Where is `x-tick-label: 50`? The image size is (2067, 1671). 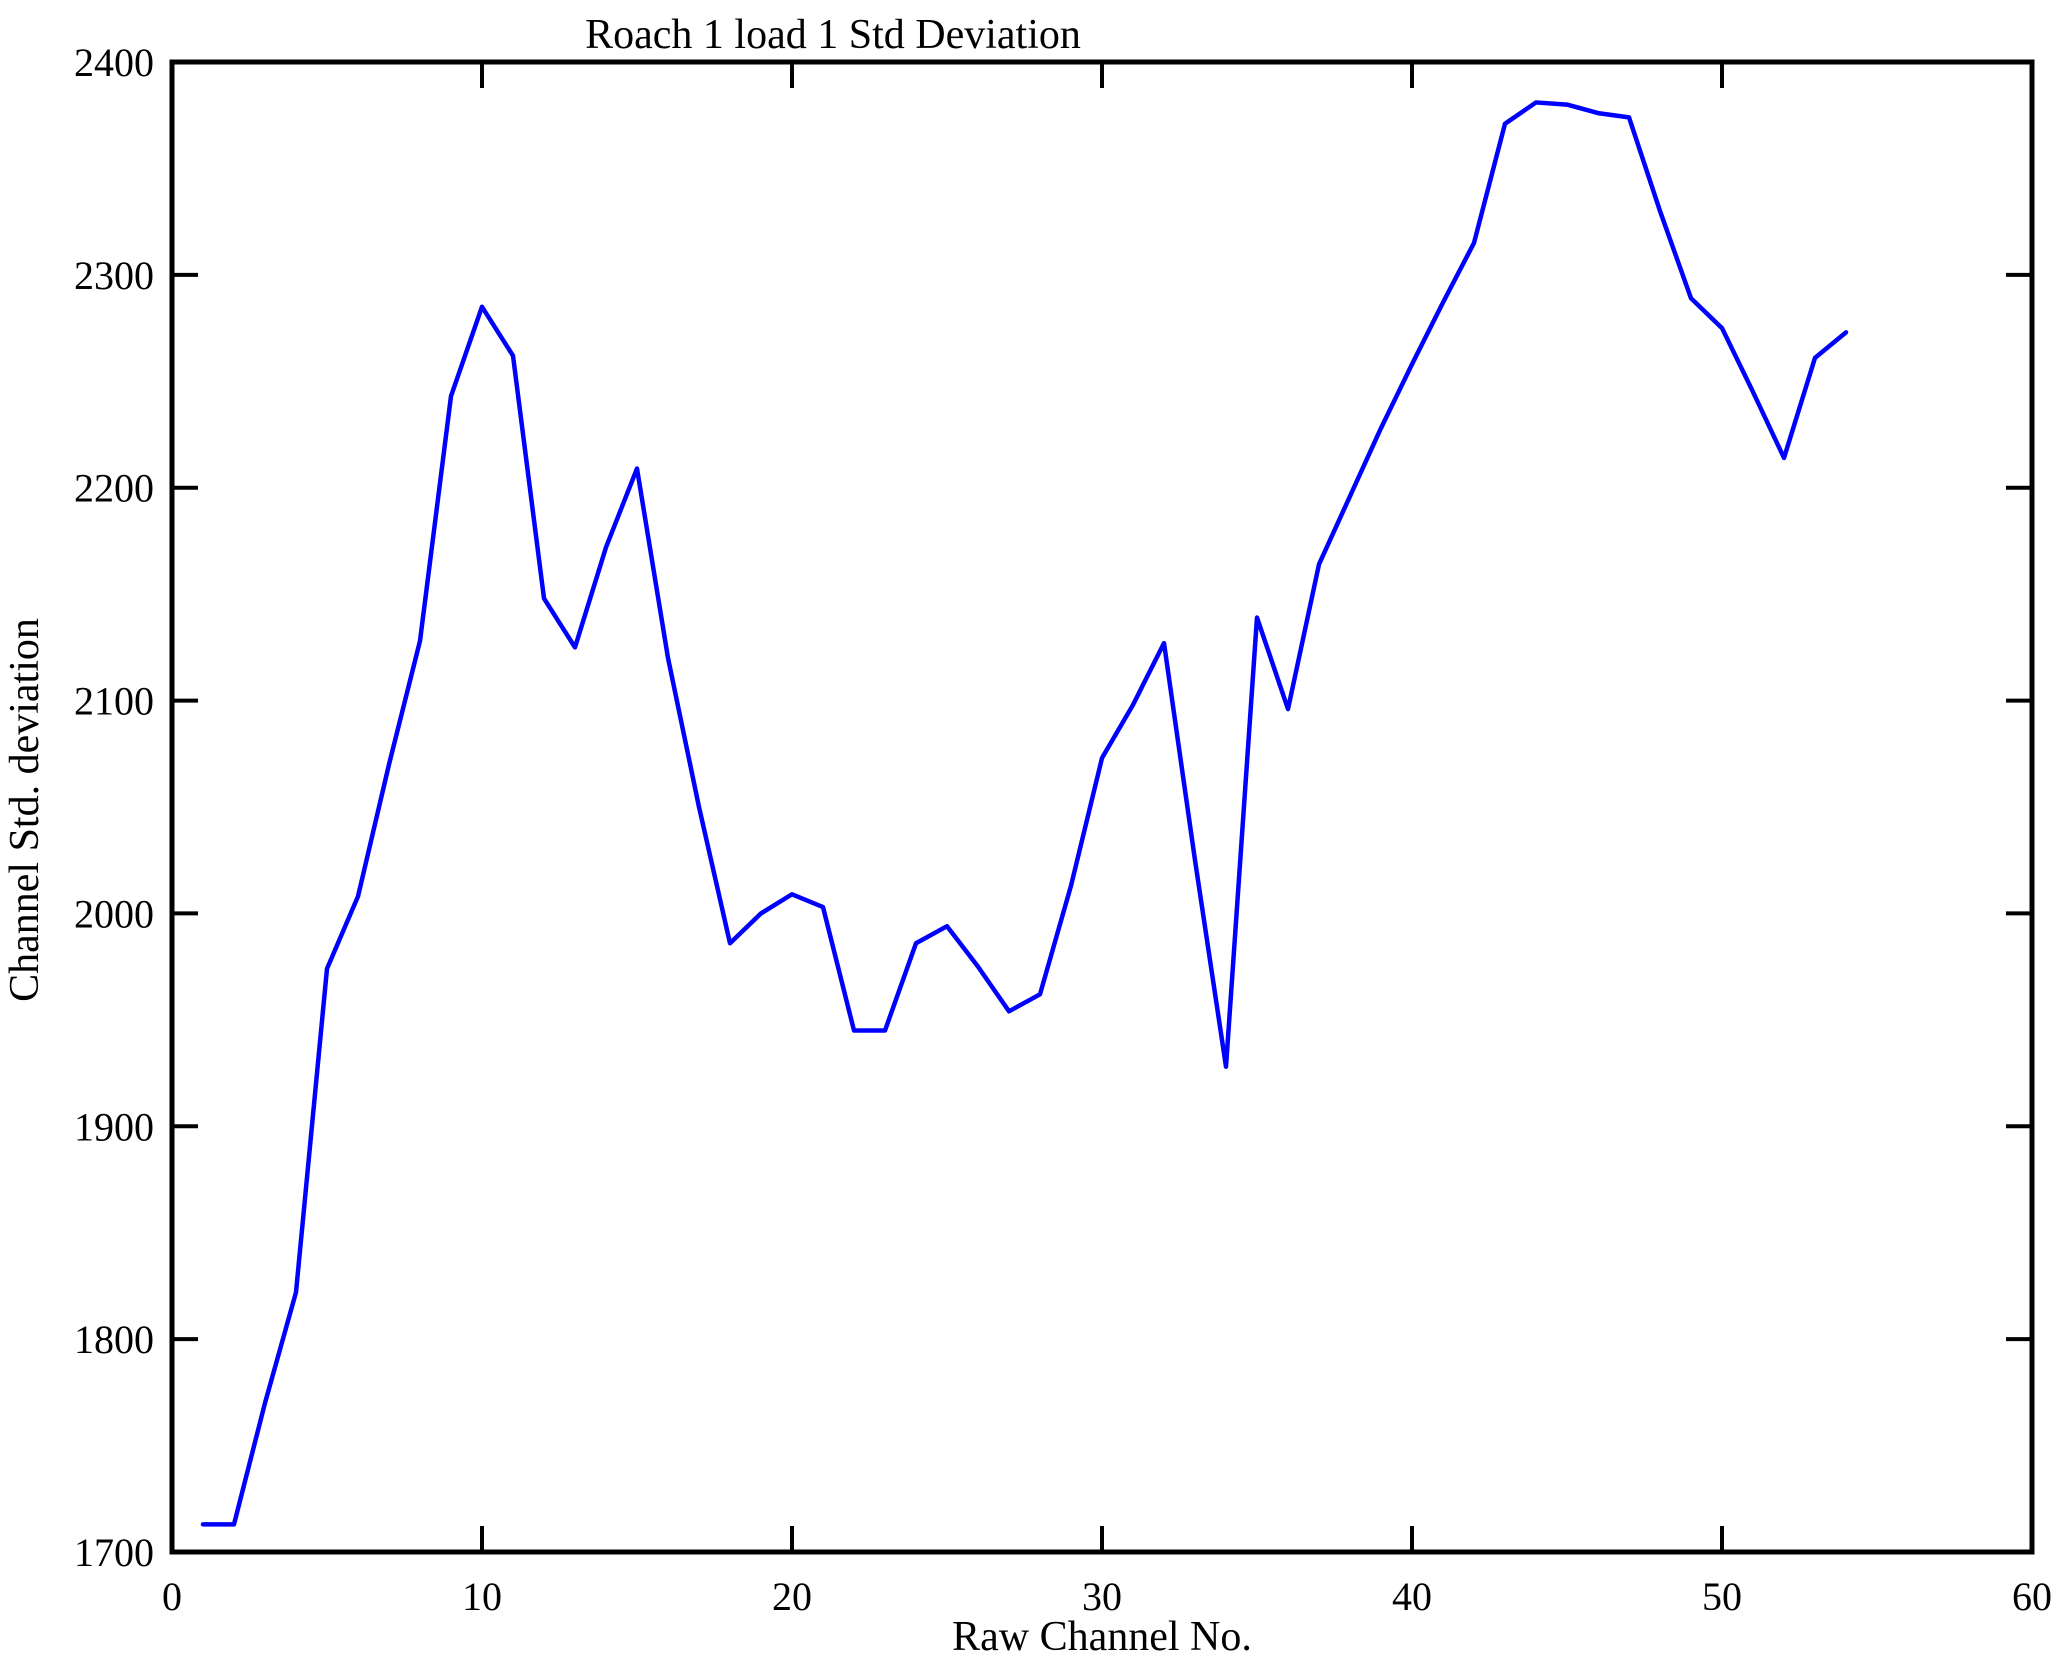 x-tick-label: 50 is located at coordinates (1722, 1596).